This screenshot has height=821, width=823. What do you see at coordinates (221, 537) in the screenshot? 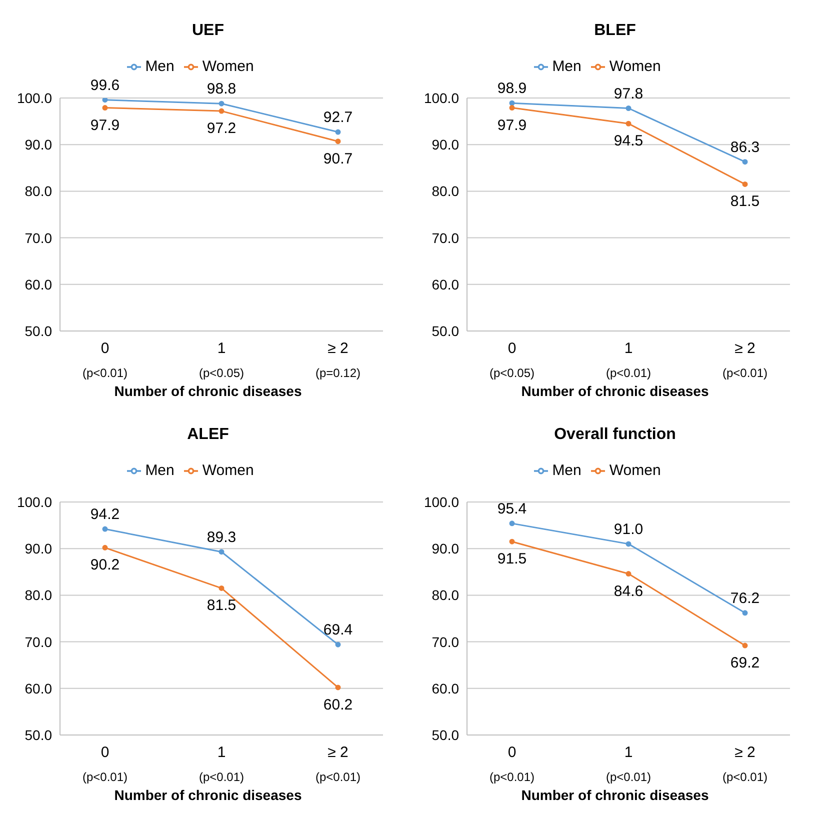
I see `data-label: 89.3` at bounding box center [221, 537].